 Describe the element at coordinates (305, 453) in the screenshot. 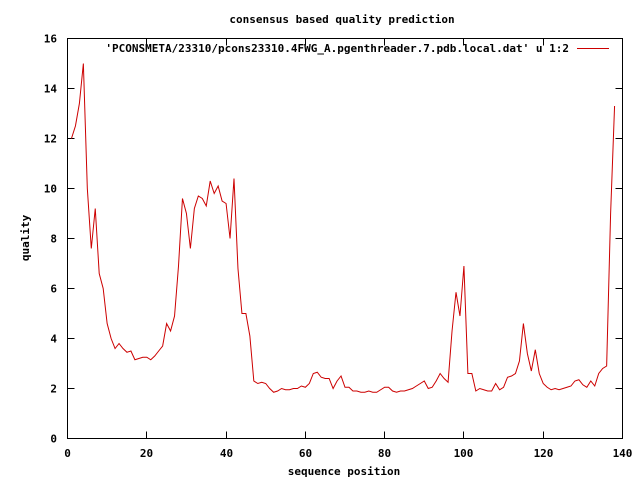

I see `x-tick-label: 60` at that location.